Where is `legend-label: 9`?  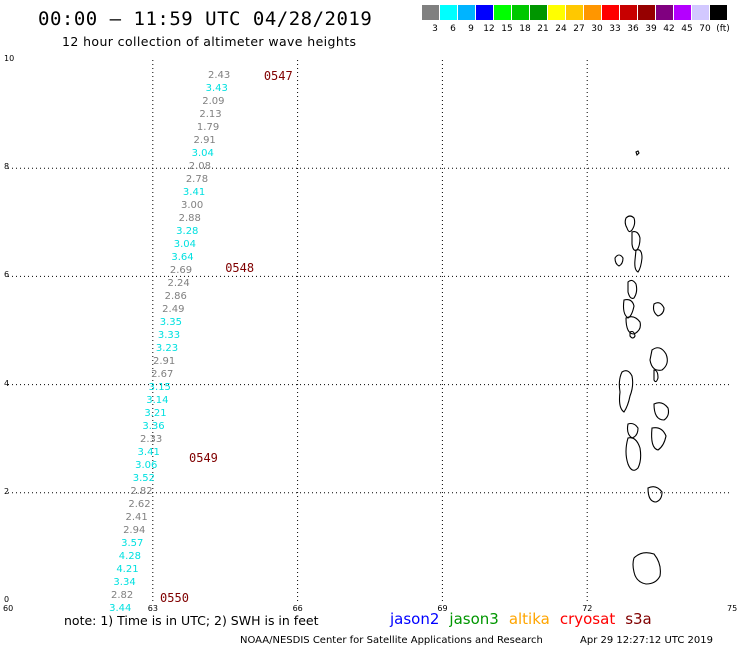
legend-label: 9 is located at coordinates (471, 29).